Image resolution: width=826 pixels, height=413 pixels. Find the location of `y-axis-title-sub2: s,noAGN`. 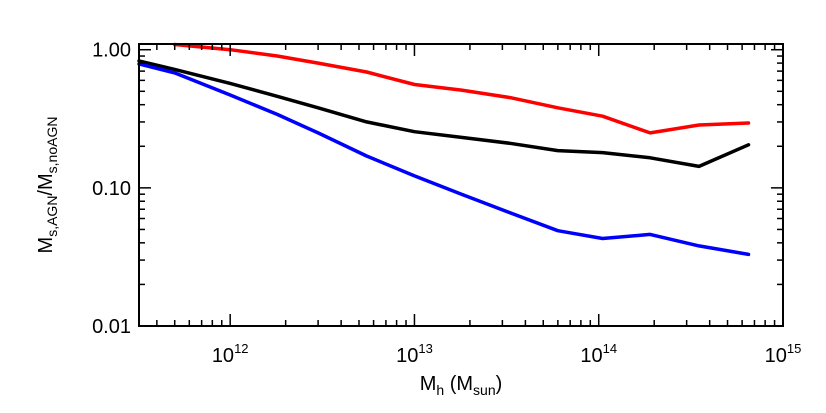

y-axis-title-sub2: s,noAGN is located at coordinates (52, 145).